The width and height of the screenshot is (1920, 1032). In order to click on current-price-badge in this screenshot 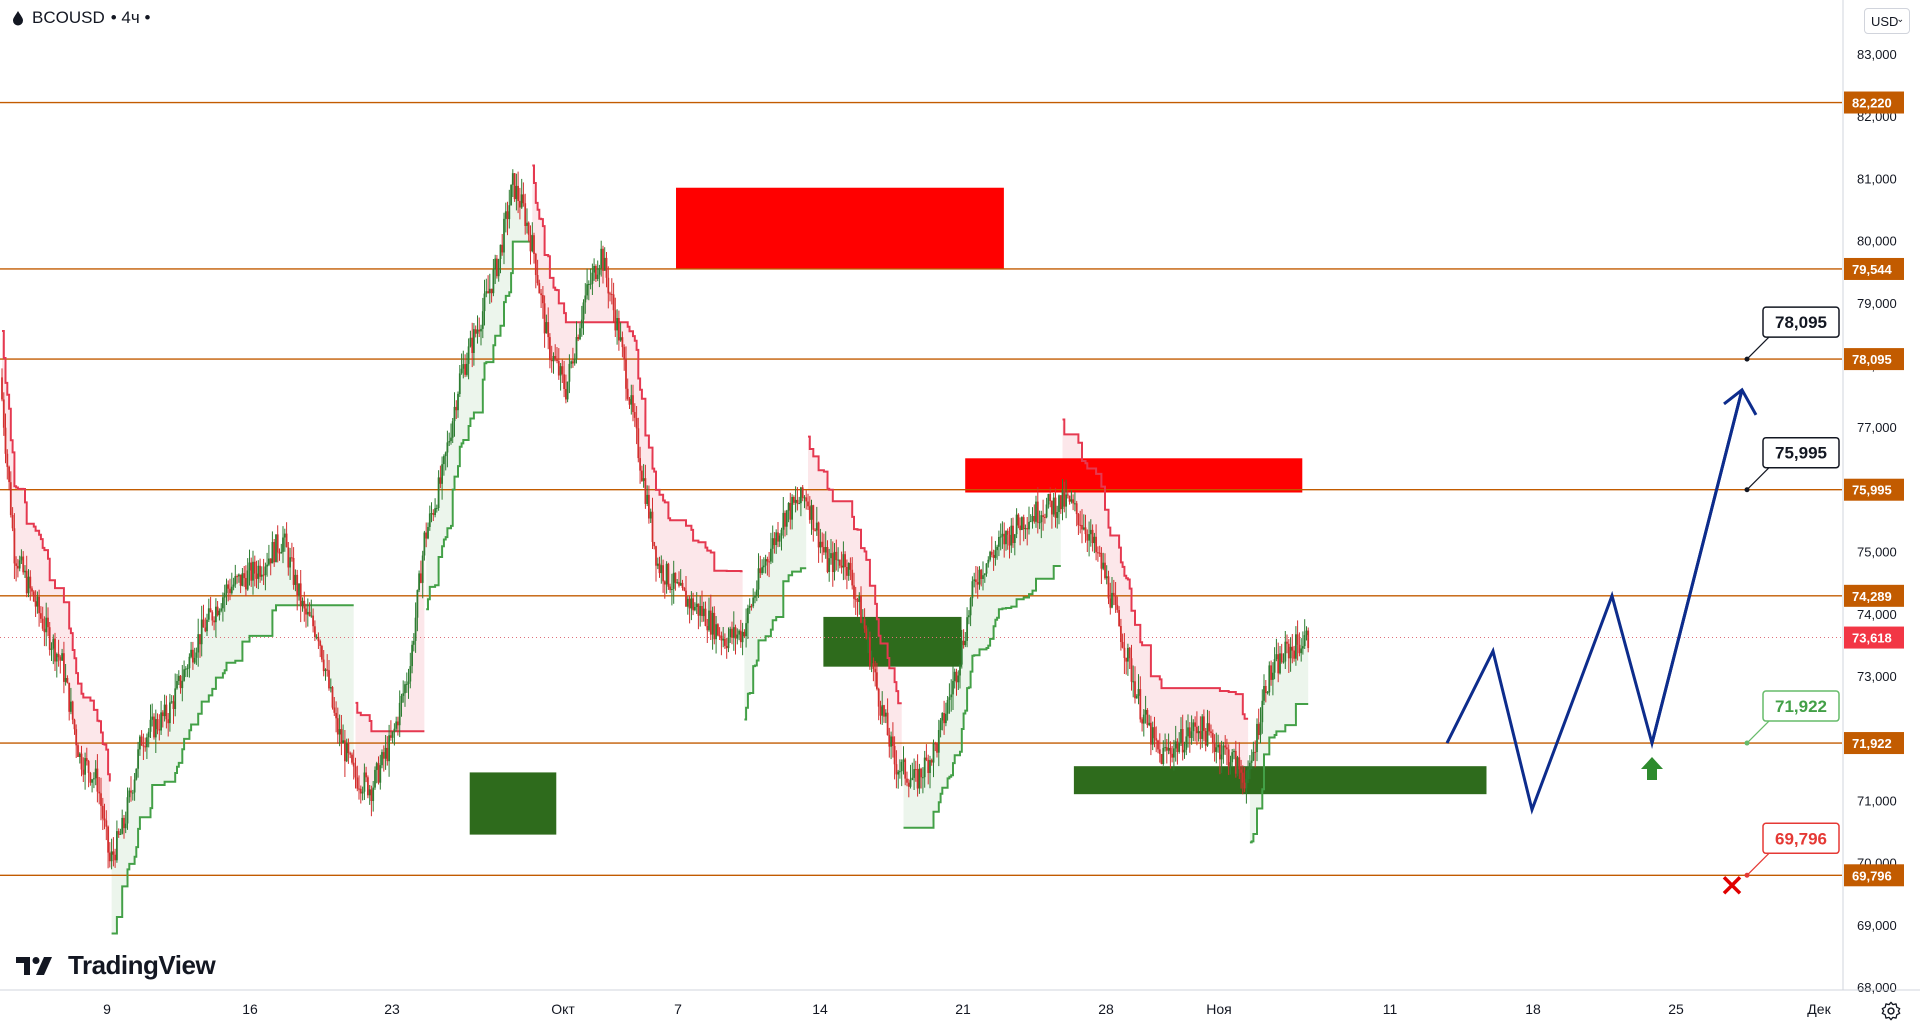, I will do `click(1874, 637)`.